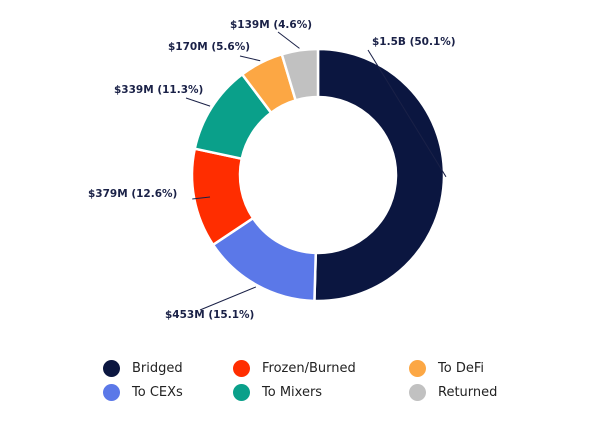 Image resolution: width=600 pixels, height=422 pixels. What do you see at coordinates (158, 90) in the screenshot?
I see `data-label: $339M (11.3%)` at bounding box center [158, 90].